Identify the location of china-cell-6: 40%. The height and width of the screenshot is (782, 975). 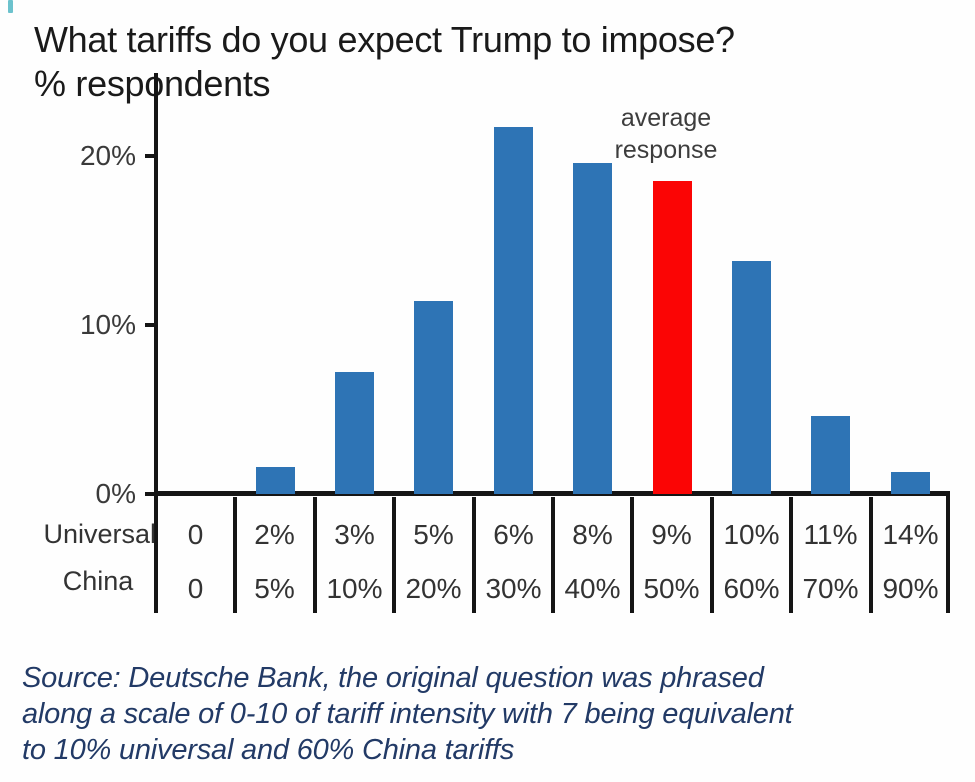
(592, 588).